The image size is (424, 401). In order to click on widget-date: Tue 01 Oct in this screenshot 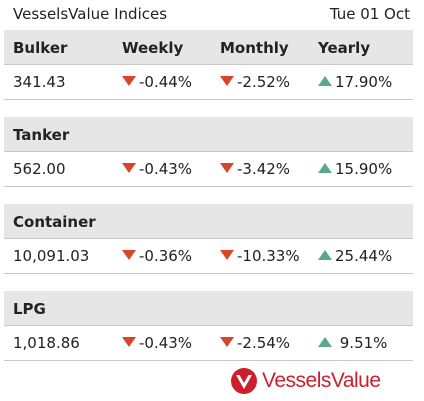, I will do `click(369, 14)`.